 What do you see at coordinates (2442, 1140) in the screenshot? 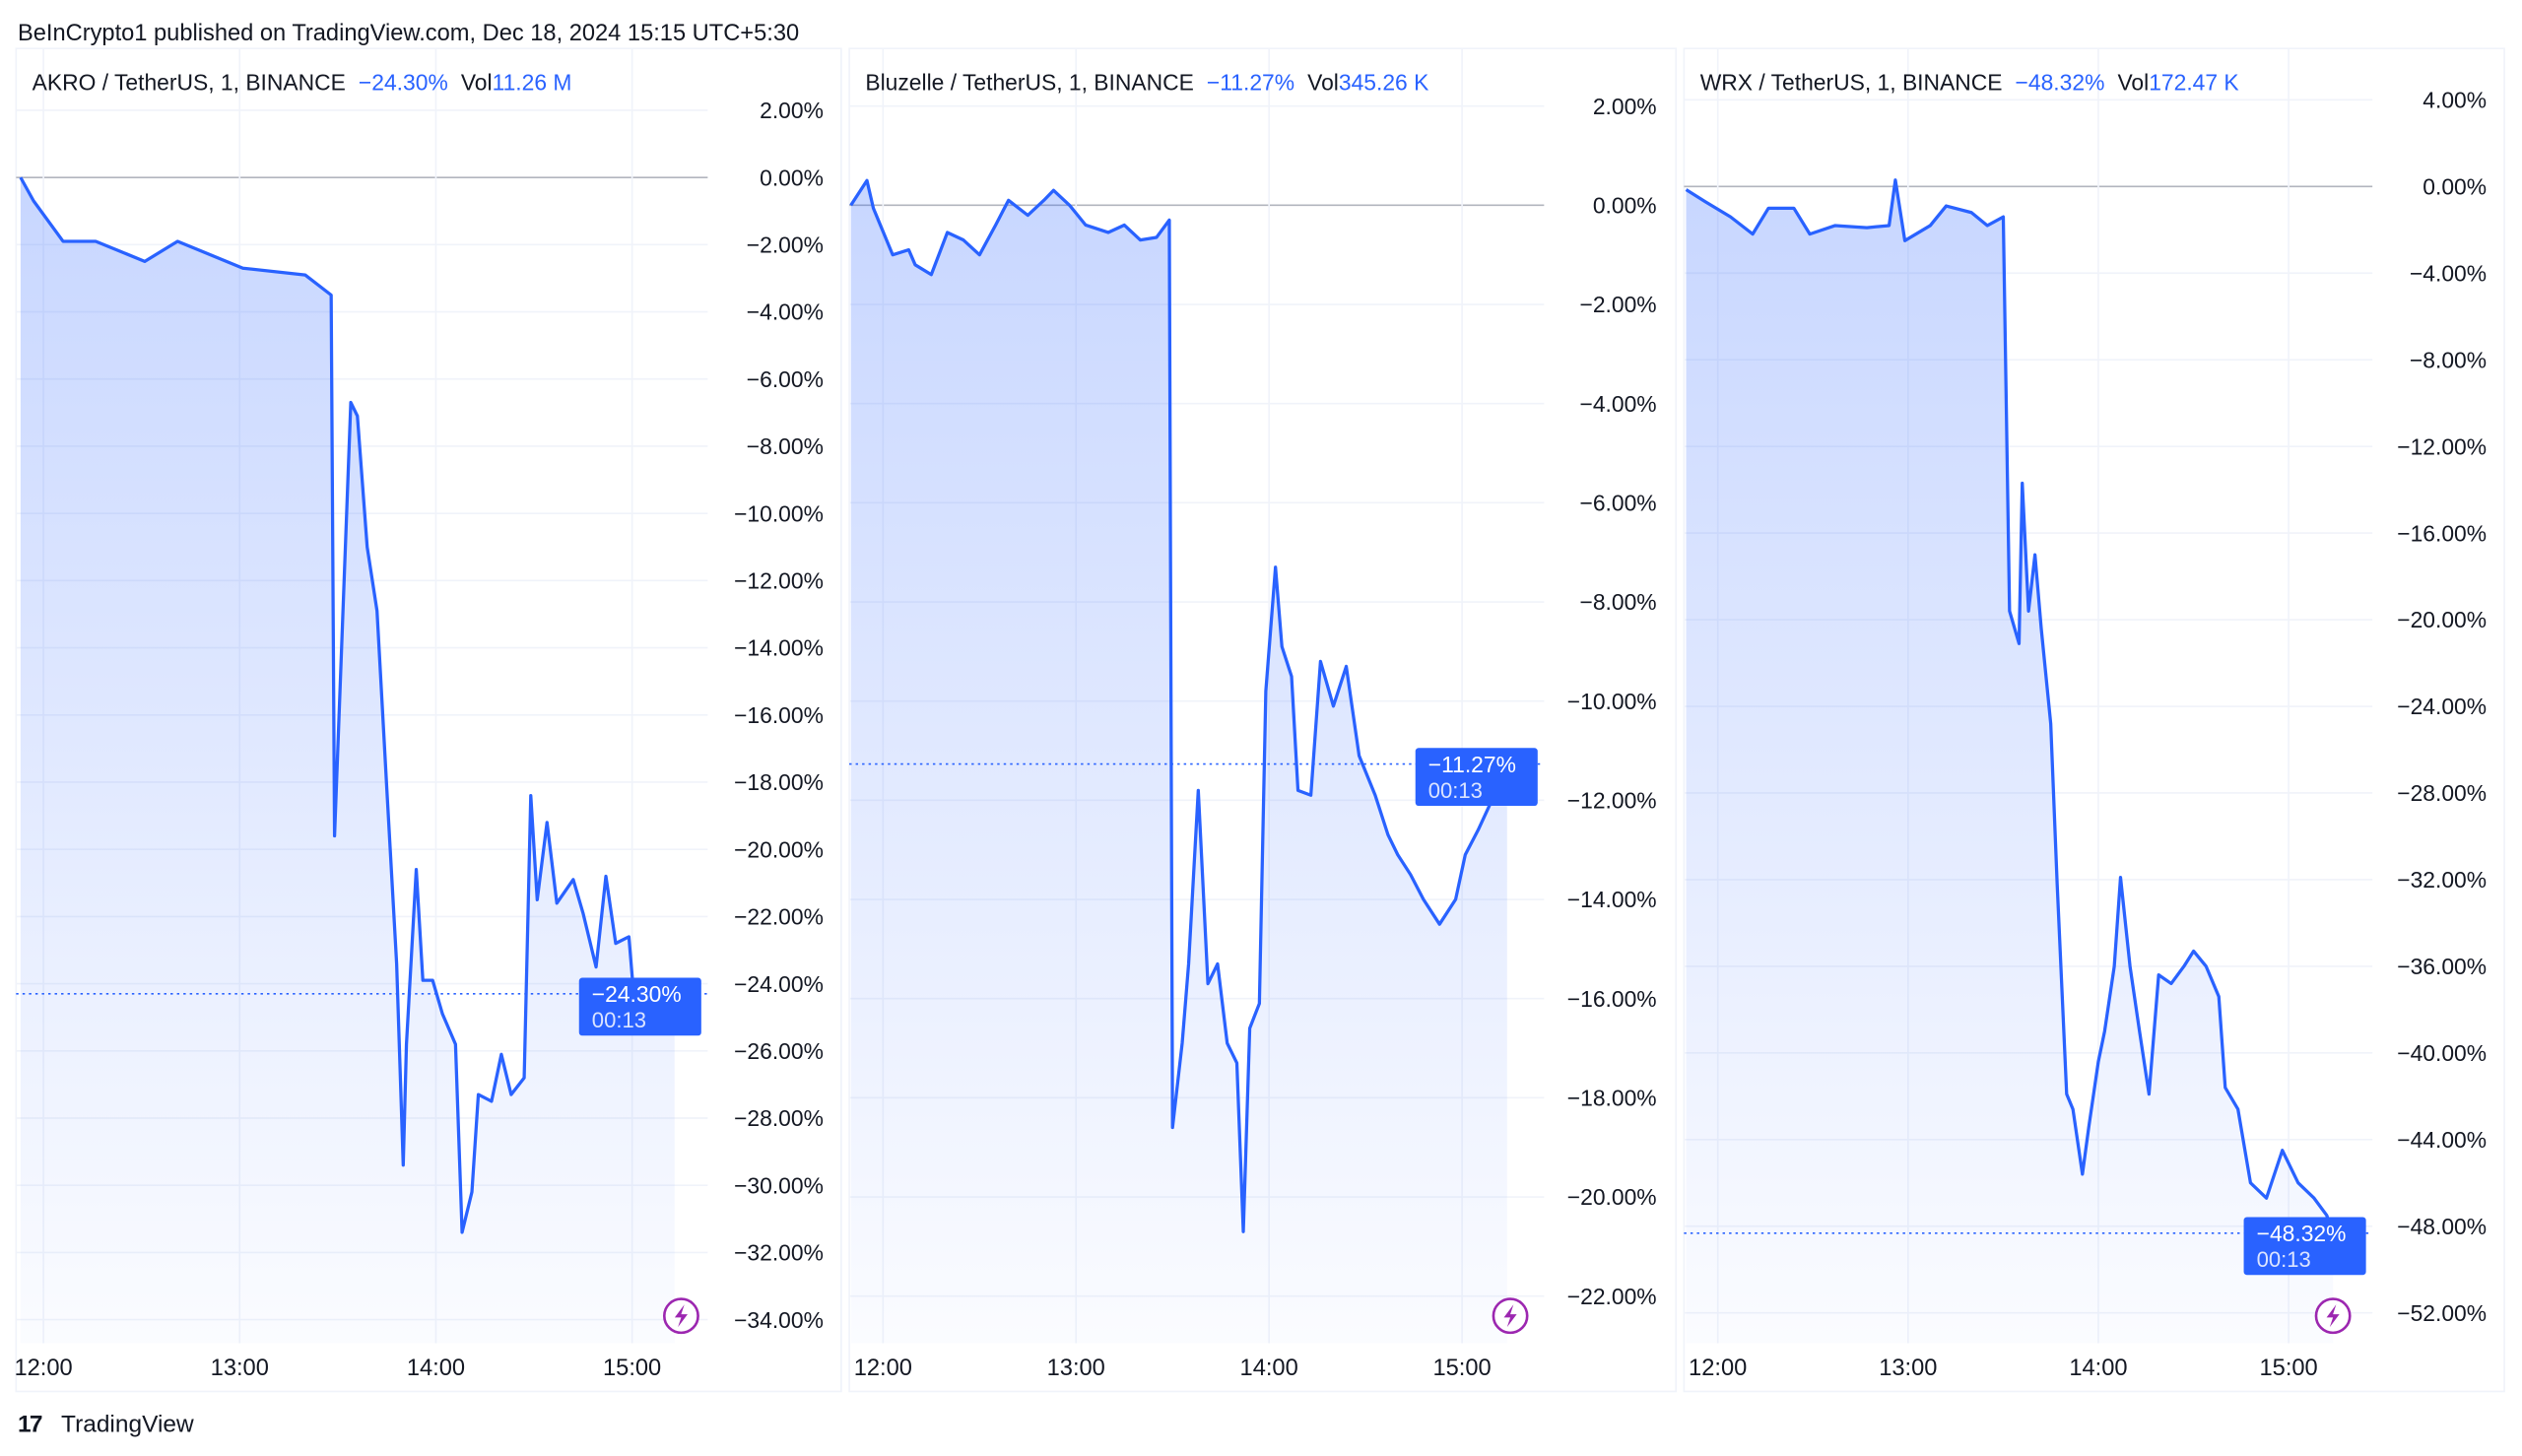
I see `y-tick-label: −44.00%` at bounding box center [2442, 1140].